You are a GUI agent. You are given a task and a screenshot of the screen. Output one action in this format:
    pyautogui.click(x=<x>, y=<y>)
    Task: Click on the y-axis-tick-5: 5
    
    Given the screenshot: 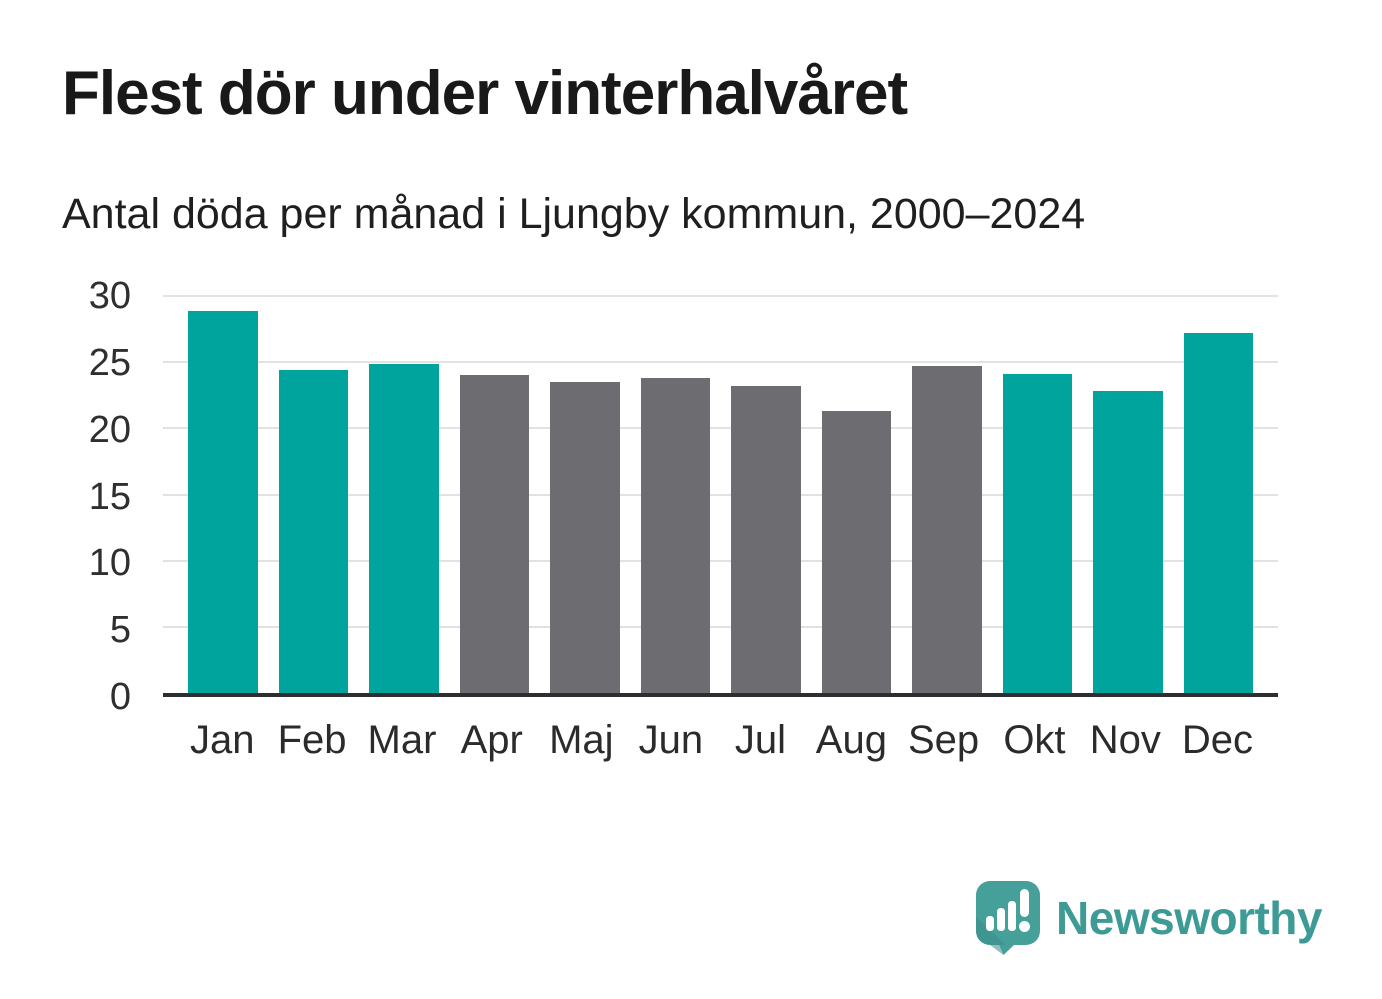 What is the action you would take?
    pyautogui.click(x=120, y=630)
    